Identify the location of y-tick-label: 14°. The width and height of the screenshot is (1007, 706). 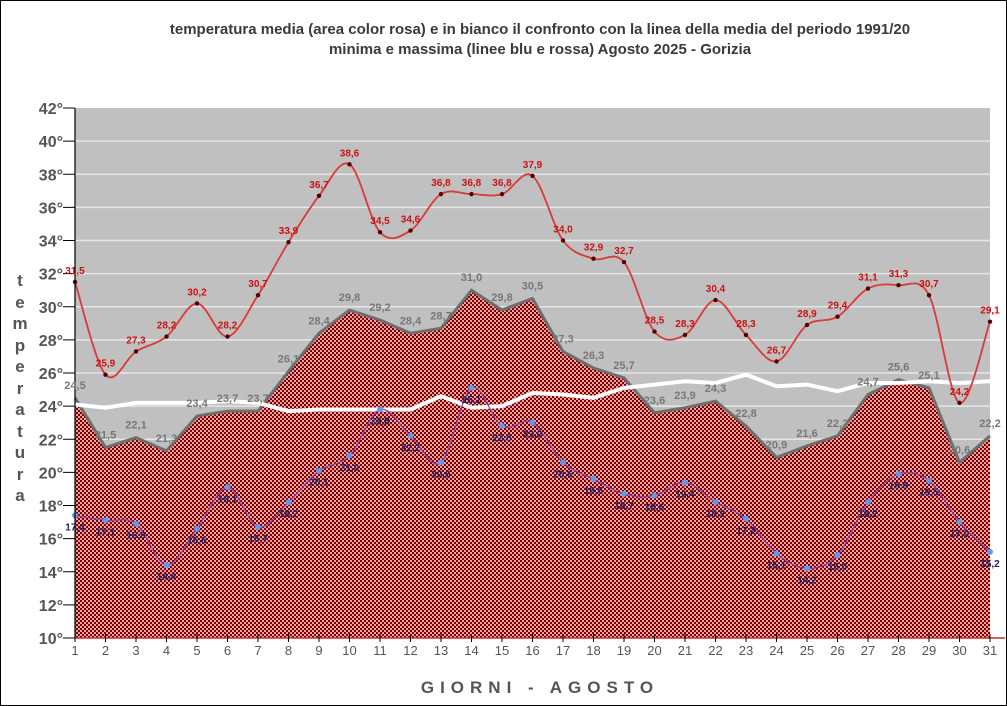
(51, 573).